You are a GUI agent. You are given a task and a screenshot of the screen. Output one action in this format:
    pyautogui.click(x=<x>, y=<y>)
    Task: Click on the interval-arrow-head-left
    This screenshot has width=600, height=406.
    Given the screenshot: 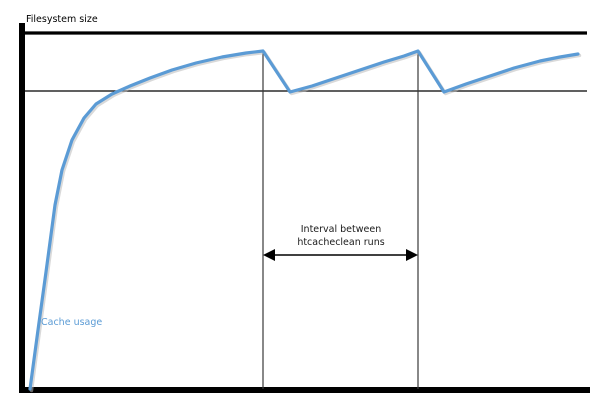 What is the action you would take?
    pyautogui.click(x=269, y=255)
    